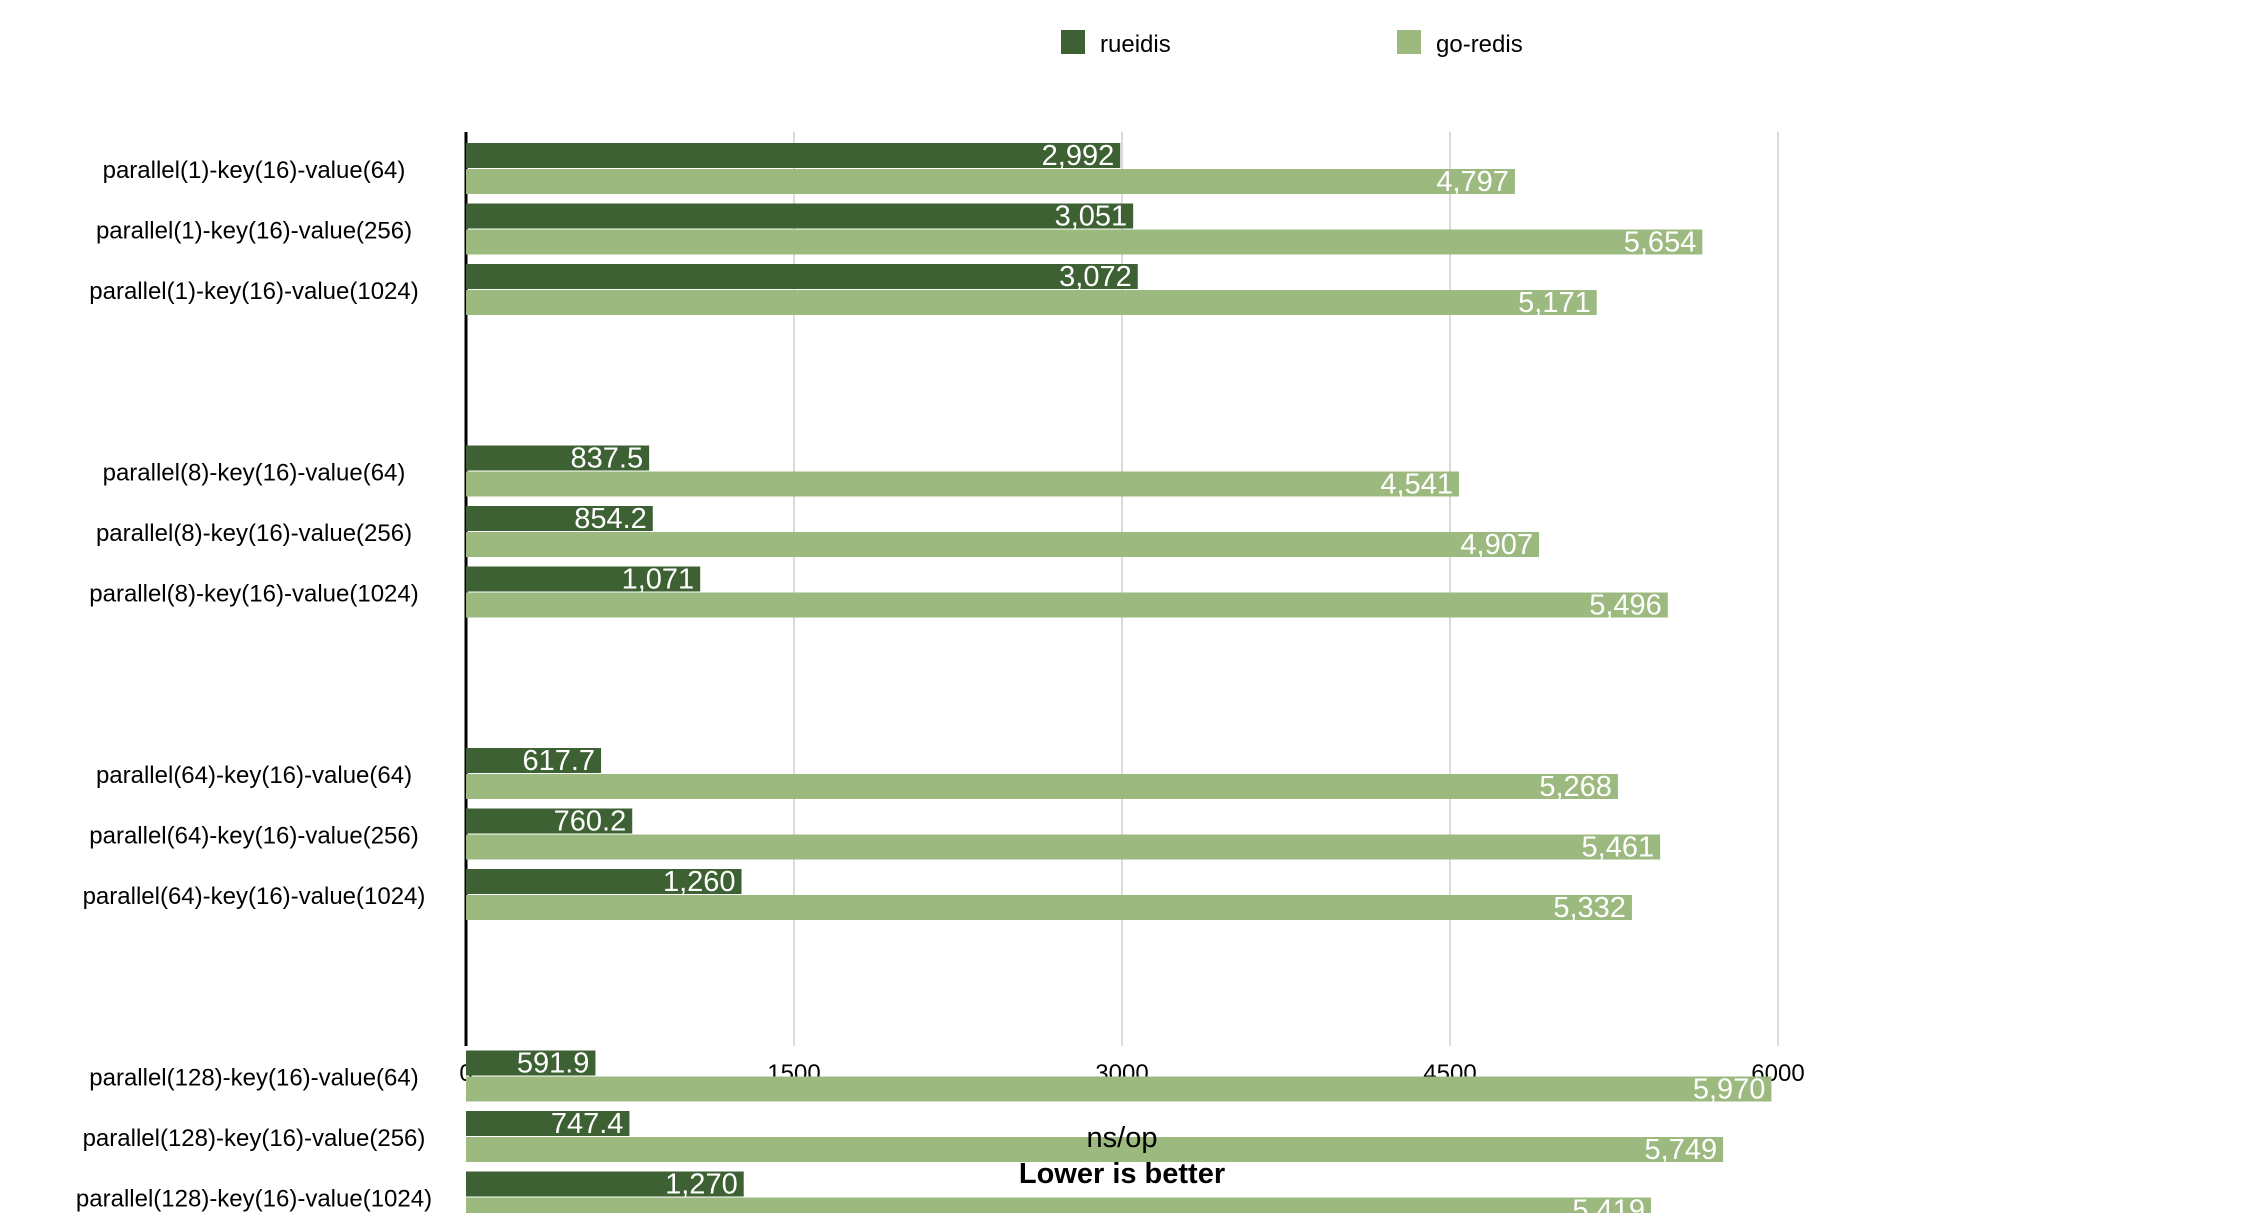  I want to click on rueidis-value-label: 760.2, so click(590, 822).